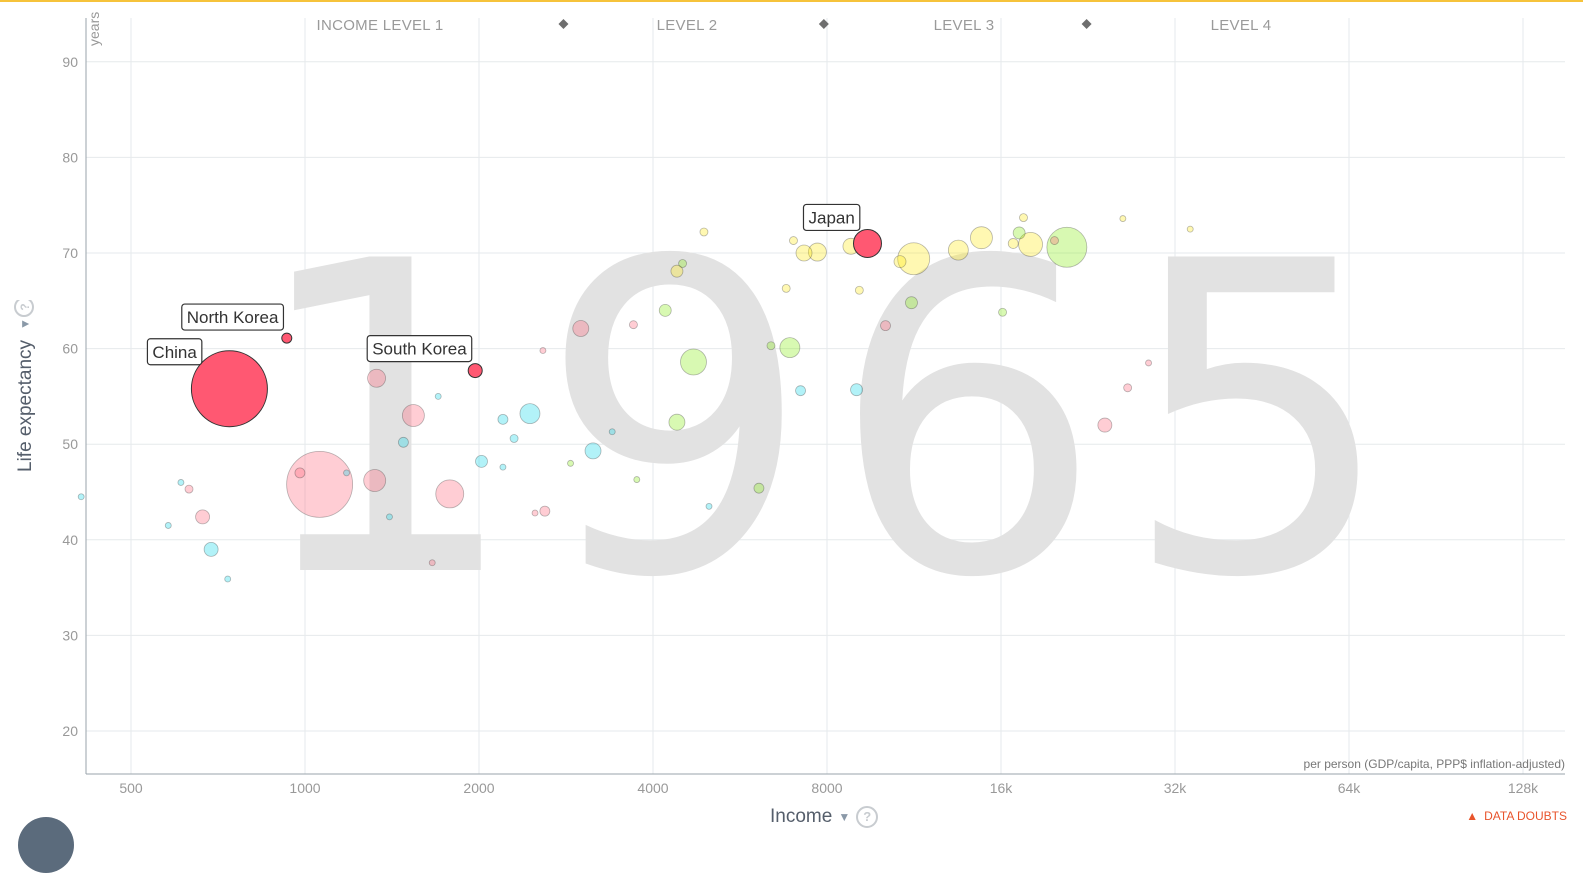 This screenshot has width=1583, height=873. What do you see at coordinates (70, 444) in the screenshot?
I see `y-tick-label: 50` at bounding box center [70, 444].